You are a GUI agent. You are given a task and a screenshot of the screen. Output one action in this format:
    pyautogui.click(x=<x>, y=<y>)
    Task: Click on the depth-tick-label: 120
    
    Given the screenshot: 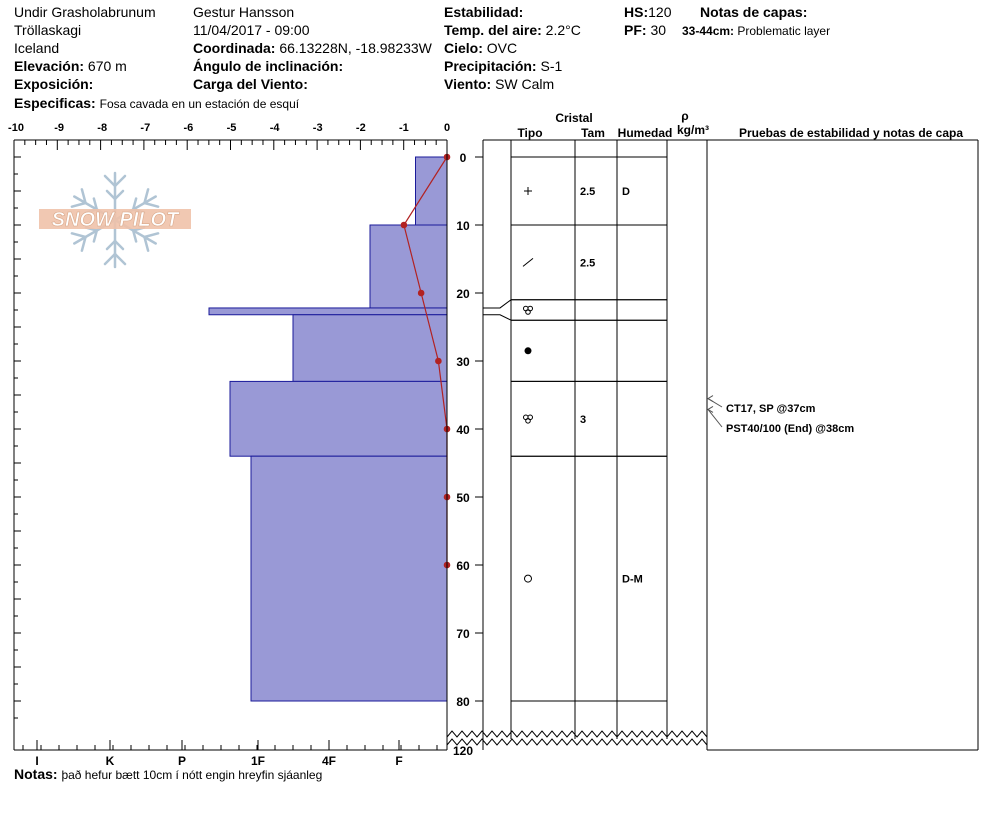 What is the action you would take?
    pyautogui.click(x=463, y=751)
    